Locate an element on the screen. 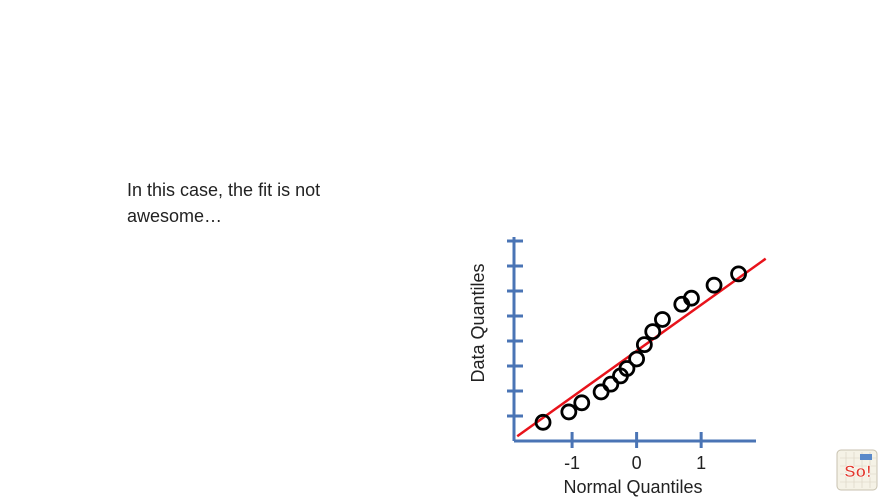  fit-line-layer is located at coordinates (641, 347).